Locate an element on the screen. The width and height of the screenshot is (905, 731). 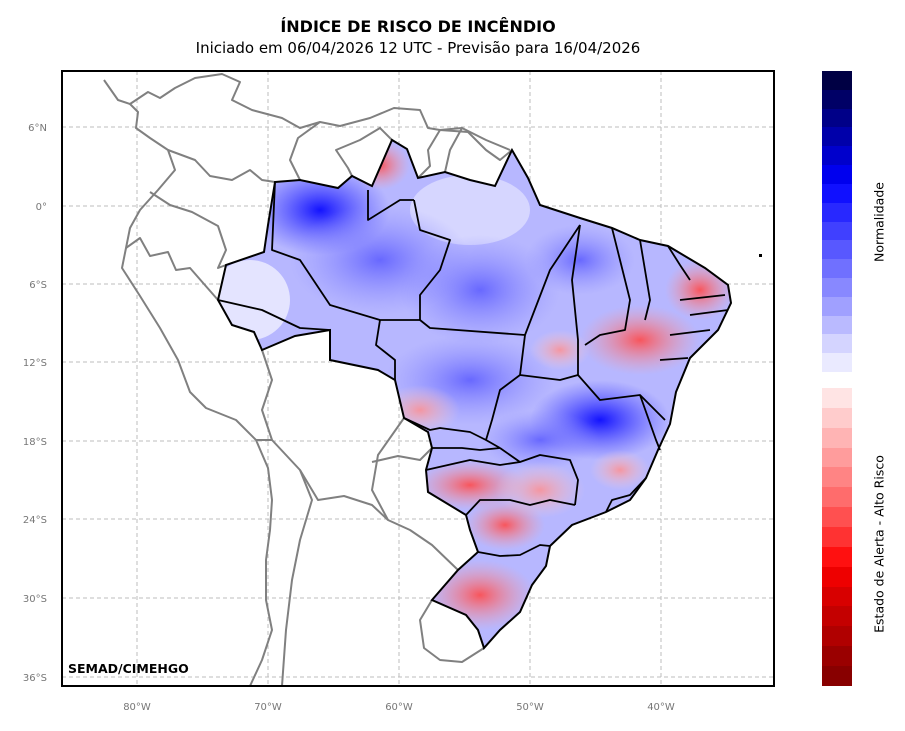
lat-tick-label: 24°S is located at coordinates (35, 520).